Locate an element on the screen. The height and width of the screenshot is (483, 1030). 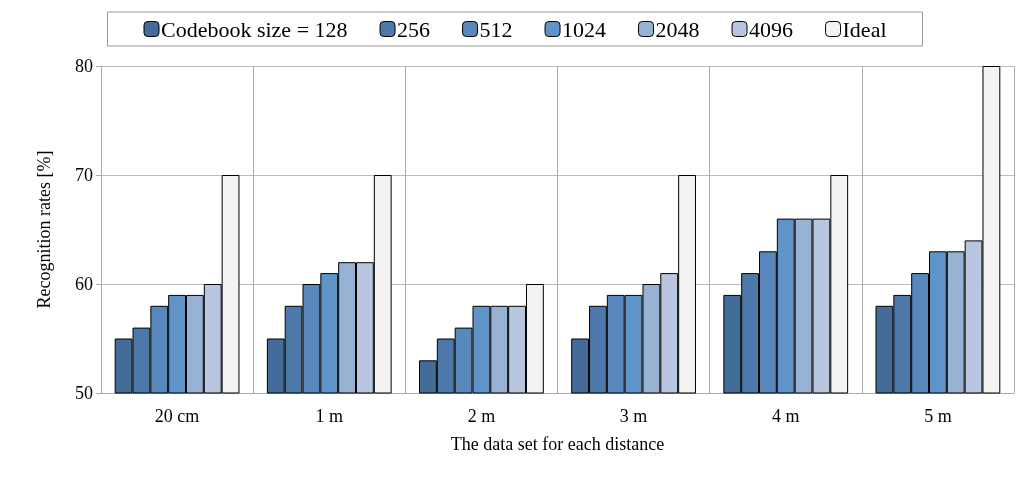
x-tick-label: 4 m is located at coordinates (785, 416).